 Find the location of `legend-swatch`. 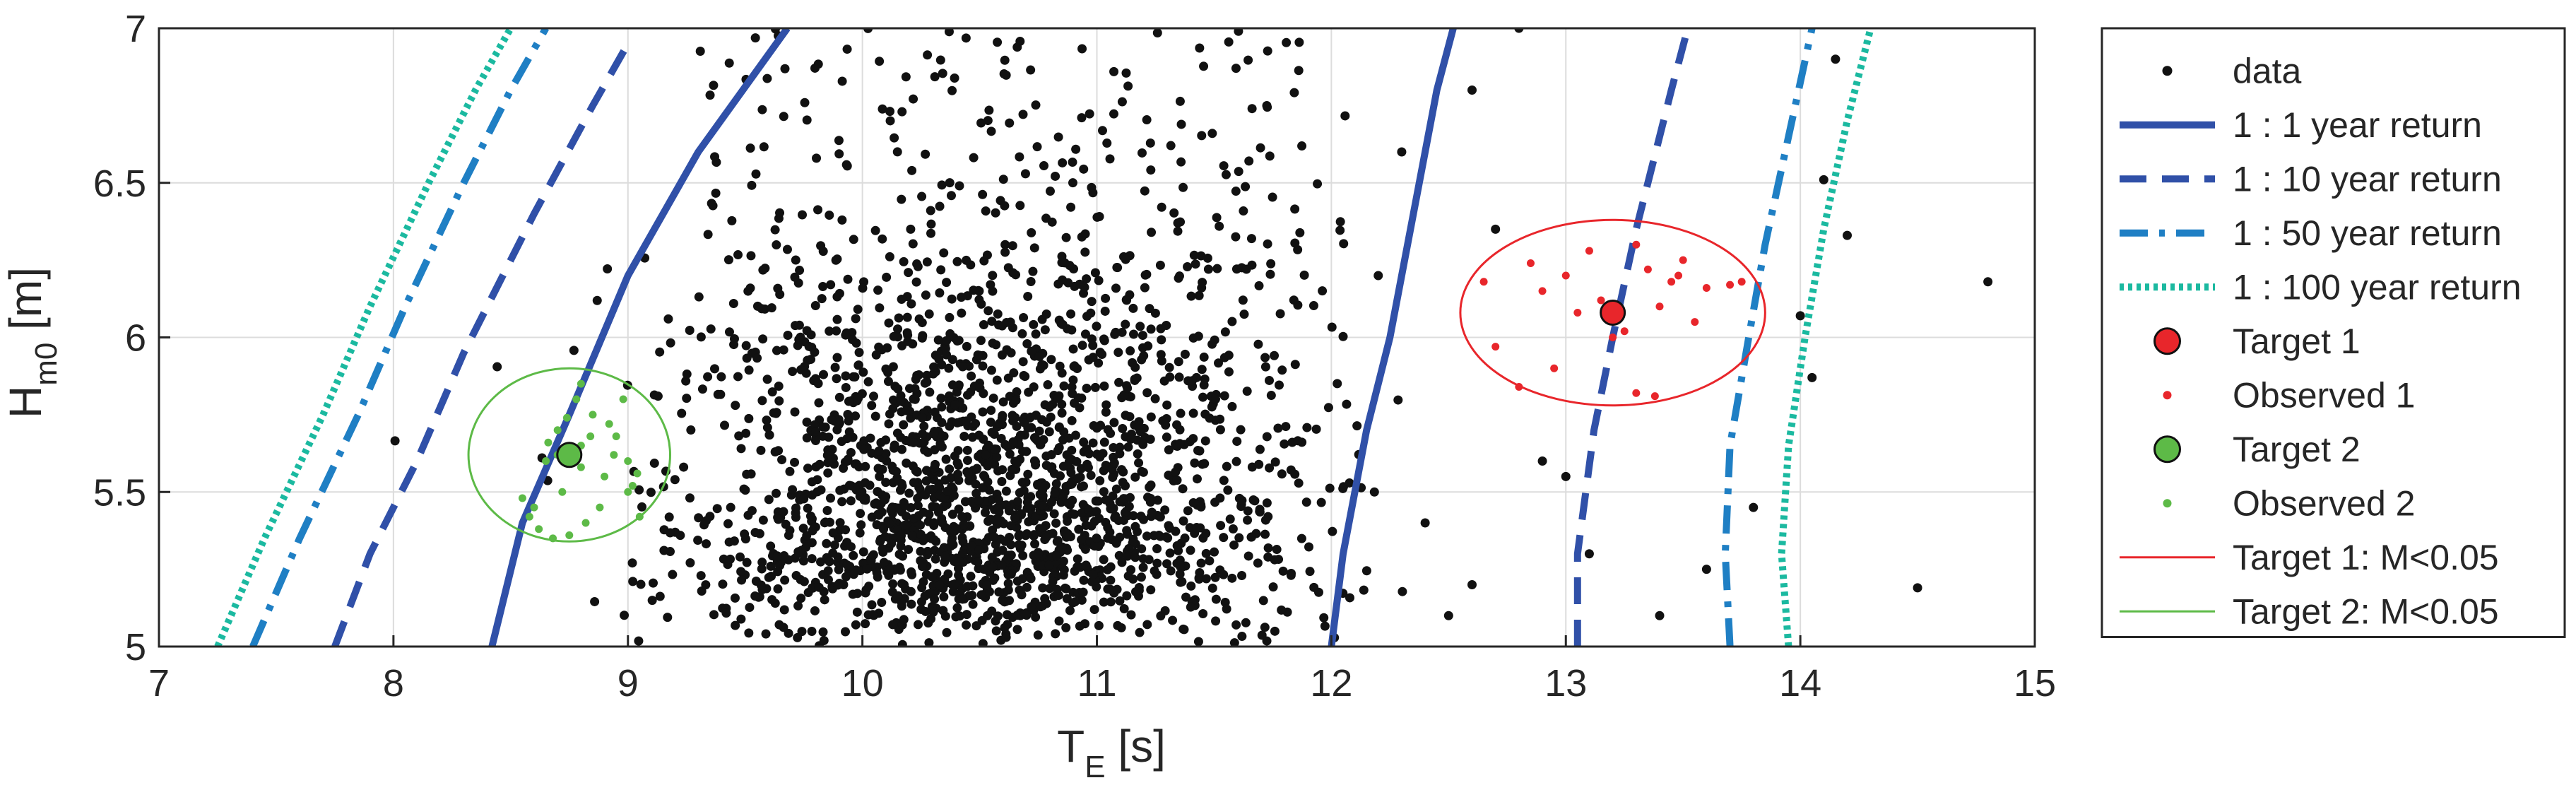

legend-swatch is located at coordinates (2167, 341).